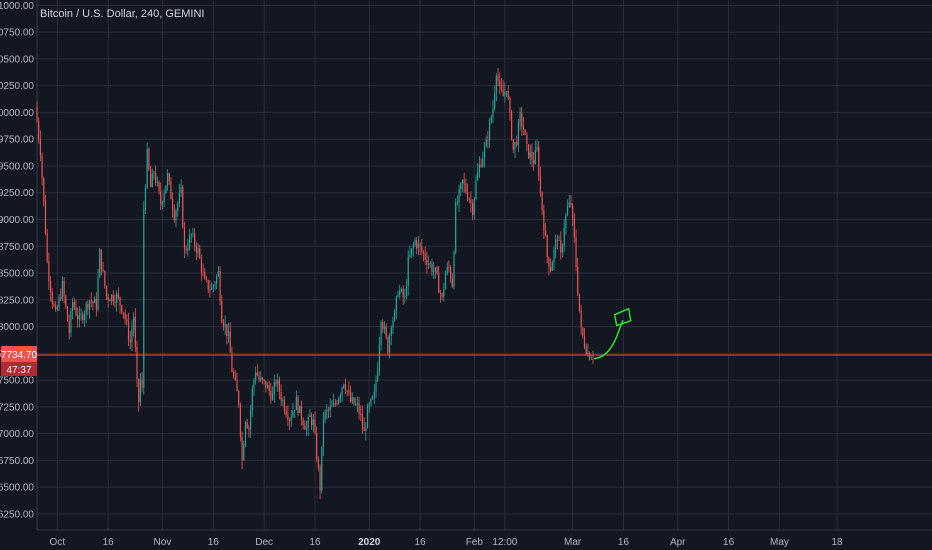  I want to click on x-tick-label: Apr, so click(678, 542).